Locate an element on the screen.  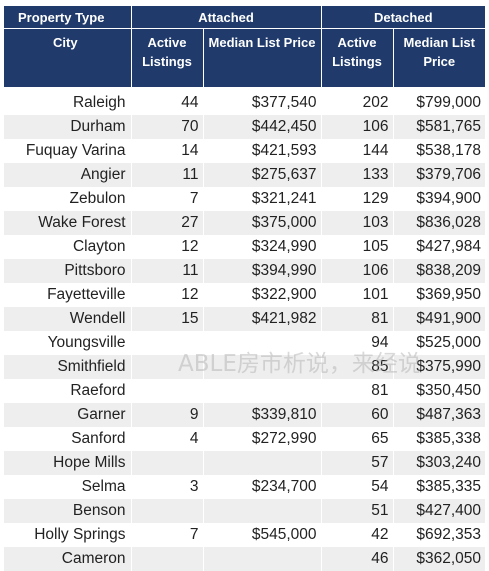
detached-listings-cell: 202 is located at coordinates (357, 101).